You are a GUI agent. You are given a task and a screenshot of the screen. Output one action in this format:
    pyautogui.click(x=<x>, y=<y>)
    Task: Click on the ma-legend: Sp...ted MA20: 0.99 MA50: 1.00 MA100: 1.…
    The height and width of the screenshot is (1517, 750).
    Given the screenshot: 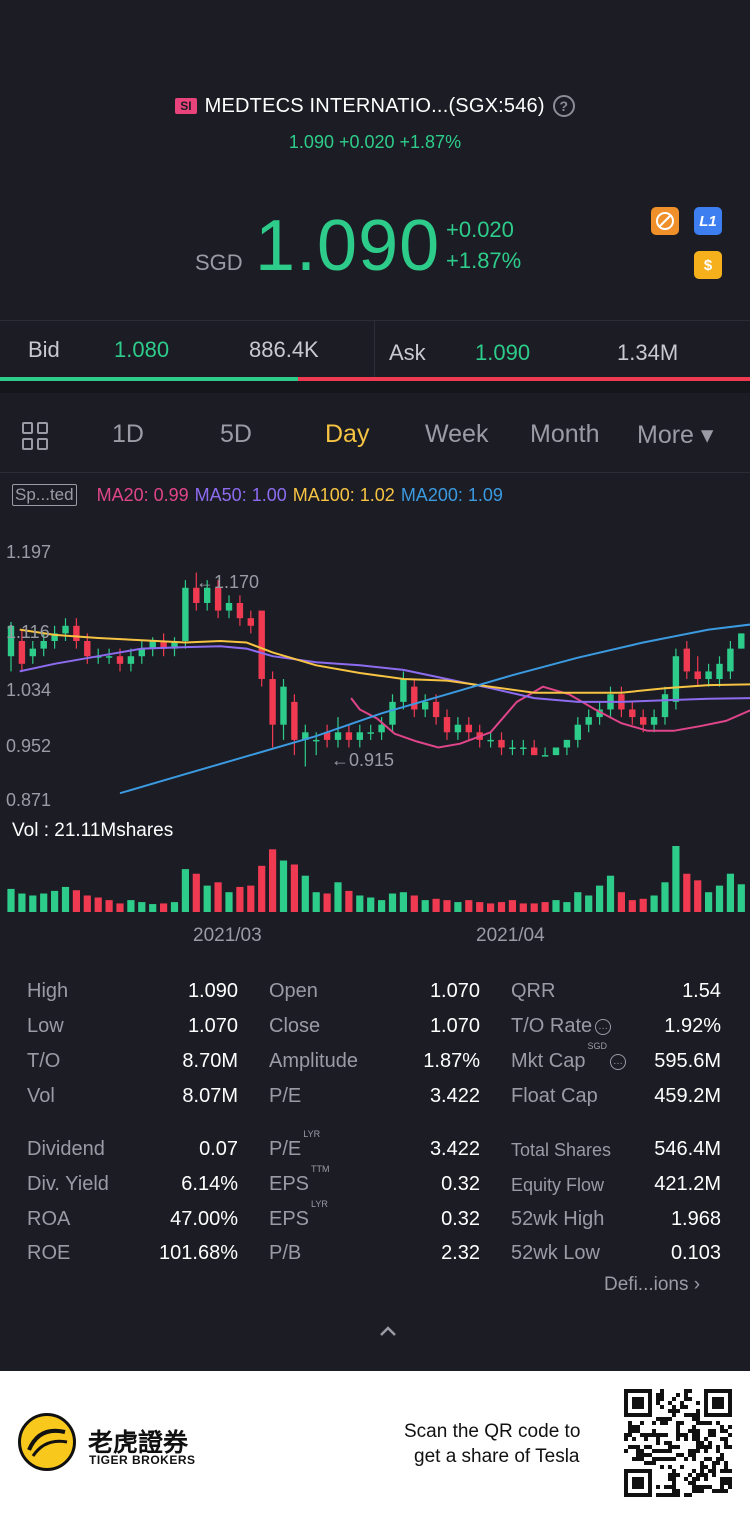 What is the action you would take?
    pyautogui.click(x=257, y=495)
    